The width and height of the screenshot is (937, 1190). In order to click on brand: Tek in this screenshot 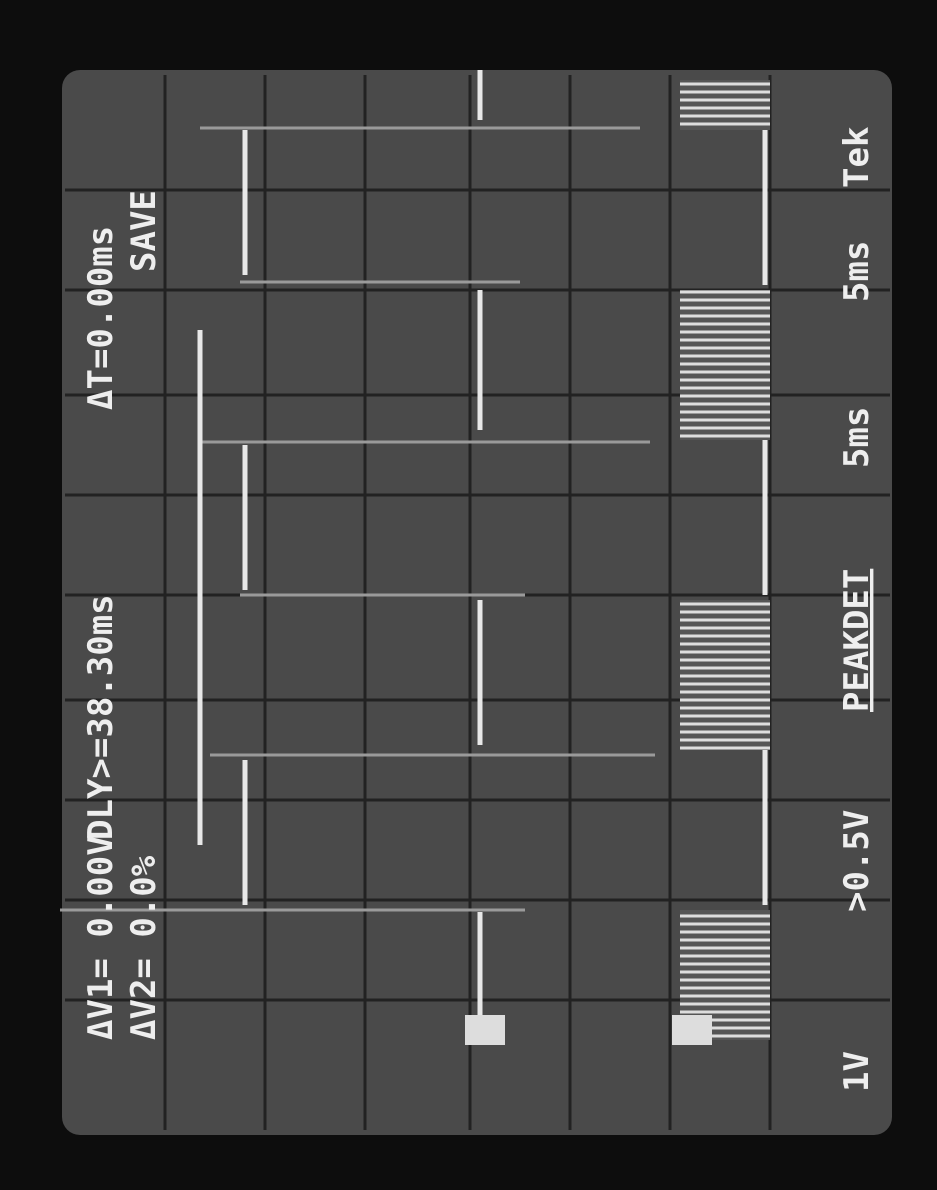, I will do `click(857, 157)`.